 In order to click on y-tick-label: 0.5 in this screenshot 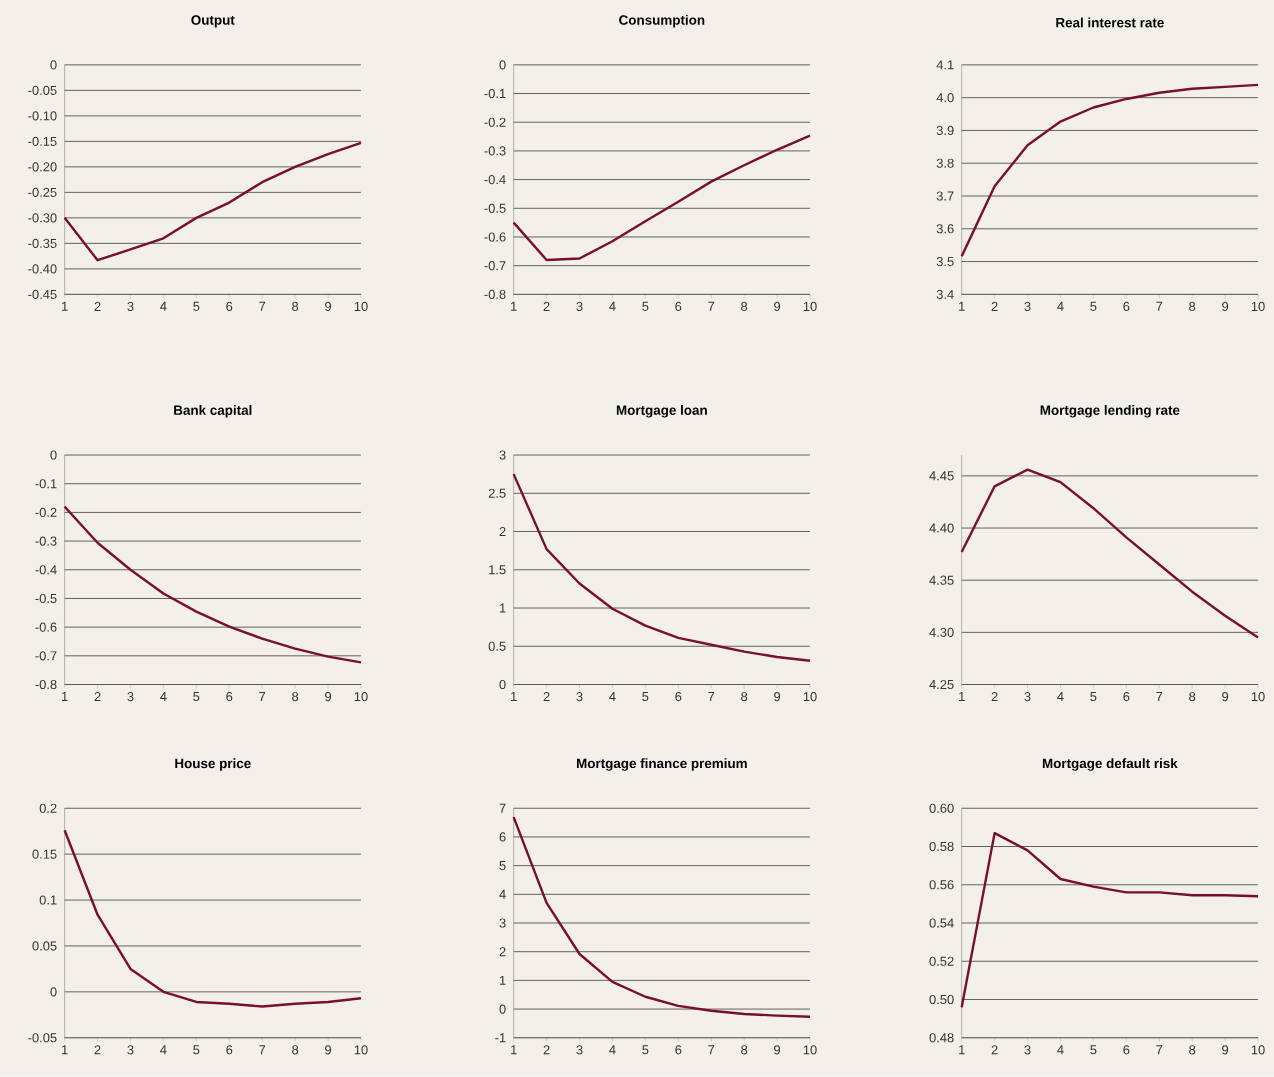, I will do `click(497, 646)`.